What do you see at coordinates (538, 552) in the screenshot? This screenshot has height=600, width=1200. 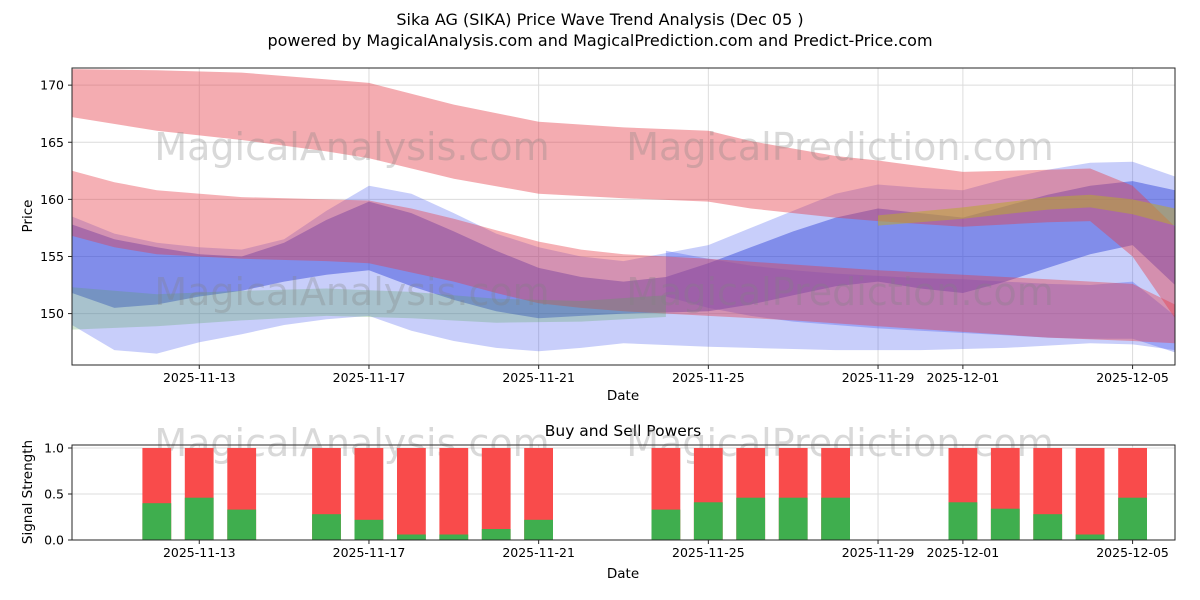 I see `power-x-tick-label: 2025-11-21` at bounding box center [538, 552].